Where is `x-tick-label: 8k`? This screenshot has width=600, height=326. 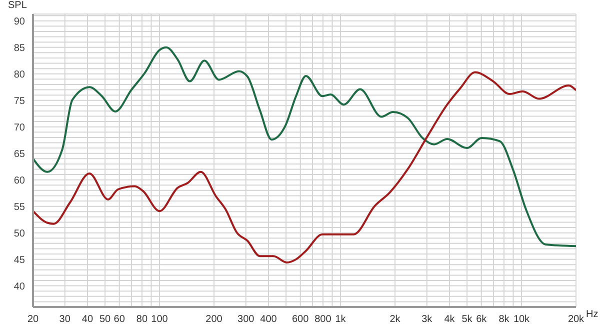 x-tick-label: 8k is located at coordinates (504, 320).